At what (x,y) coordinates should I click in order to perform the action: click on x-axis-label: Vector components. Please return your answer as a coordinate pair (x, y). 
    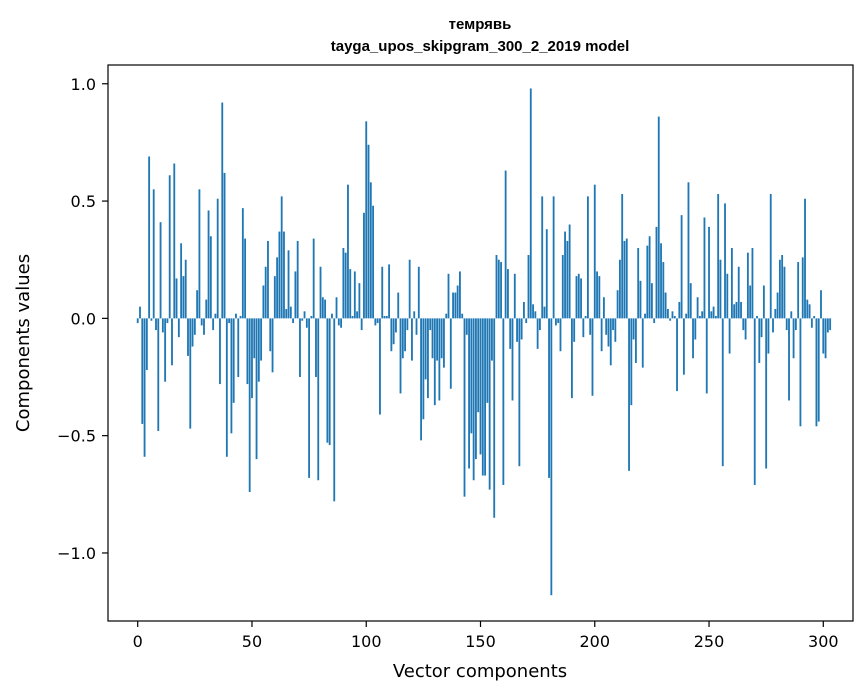
    Looking at the image, I should click on (480, 671).